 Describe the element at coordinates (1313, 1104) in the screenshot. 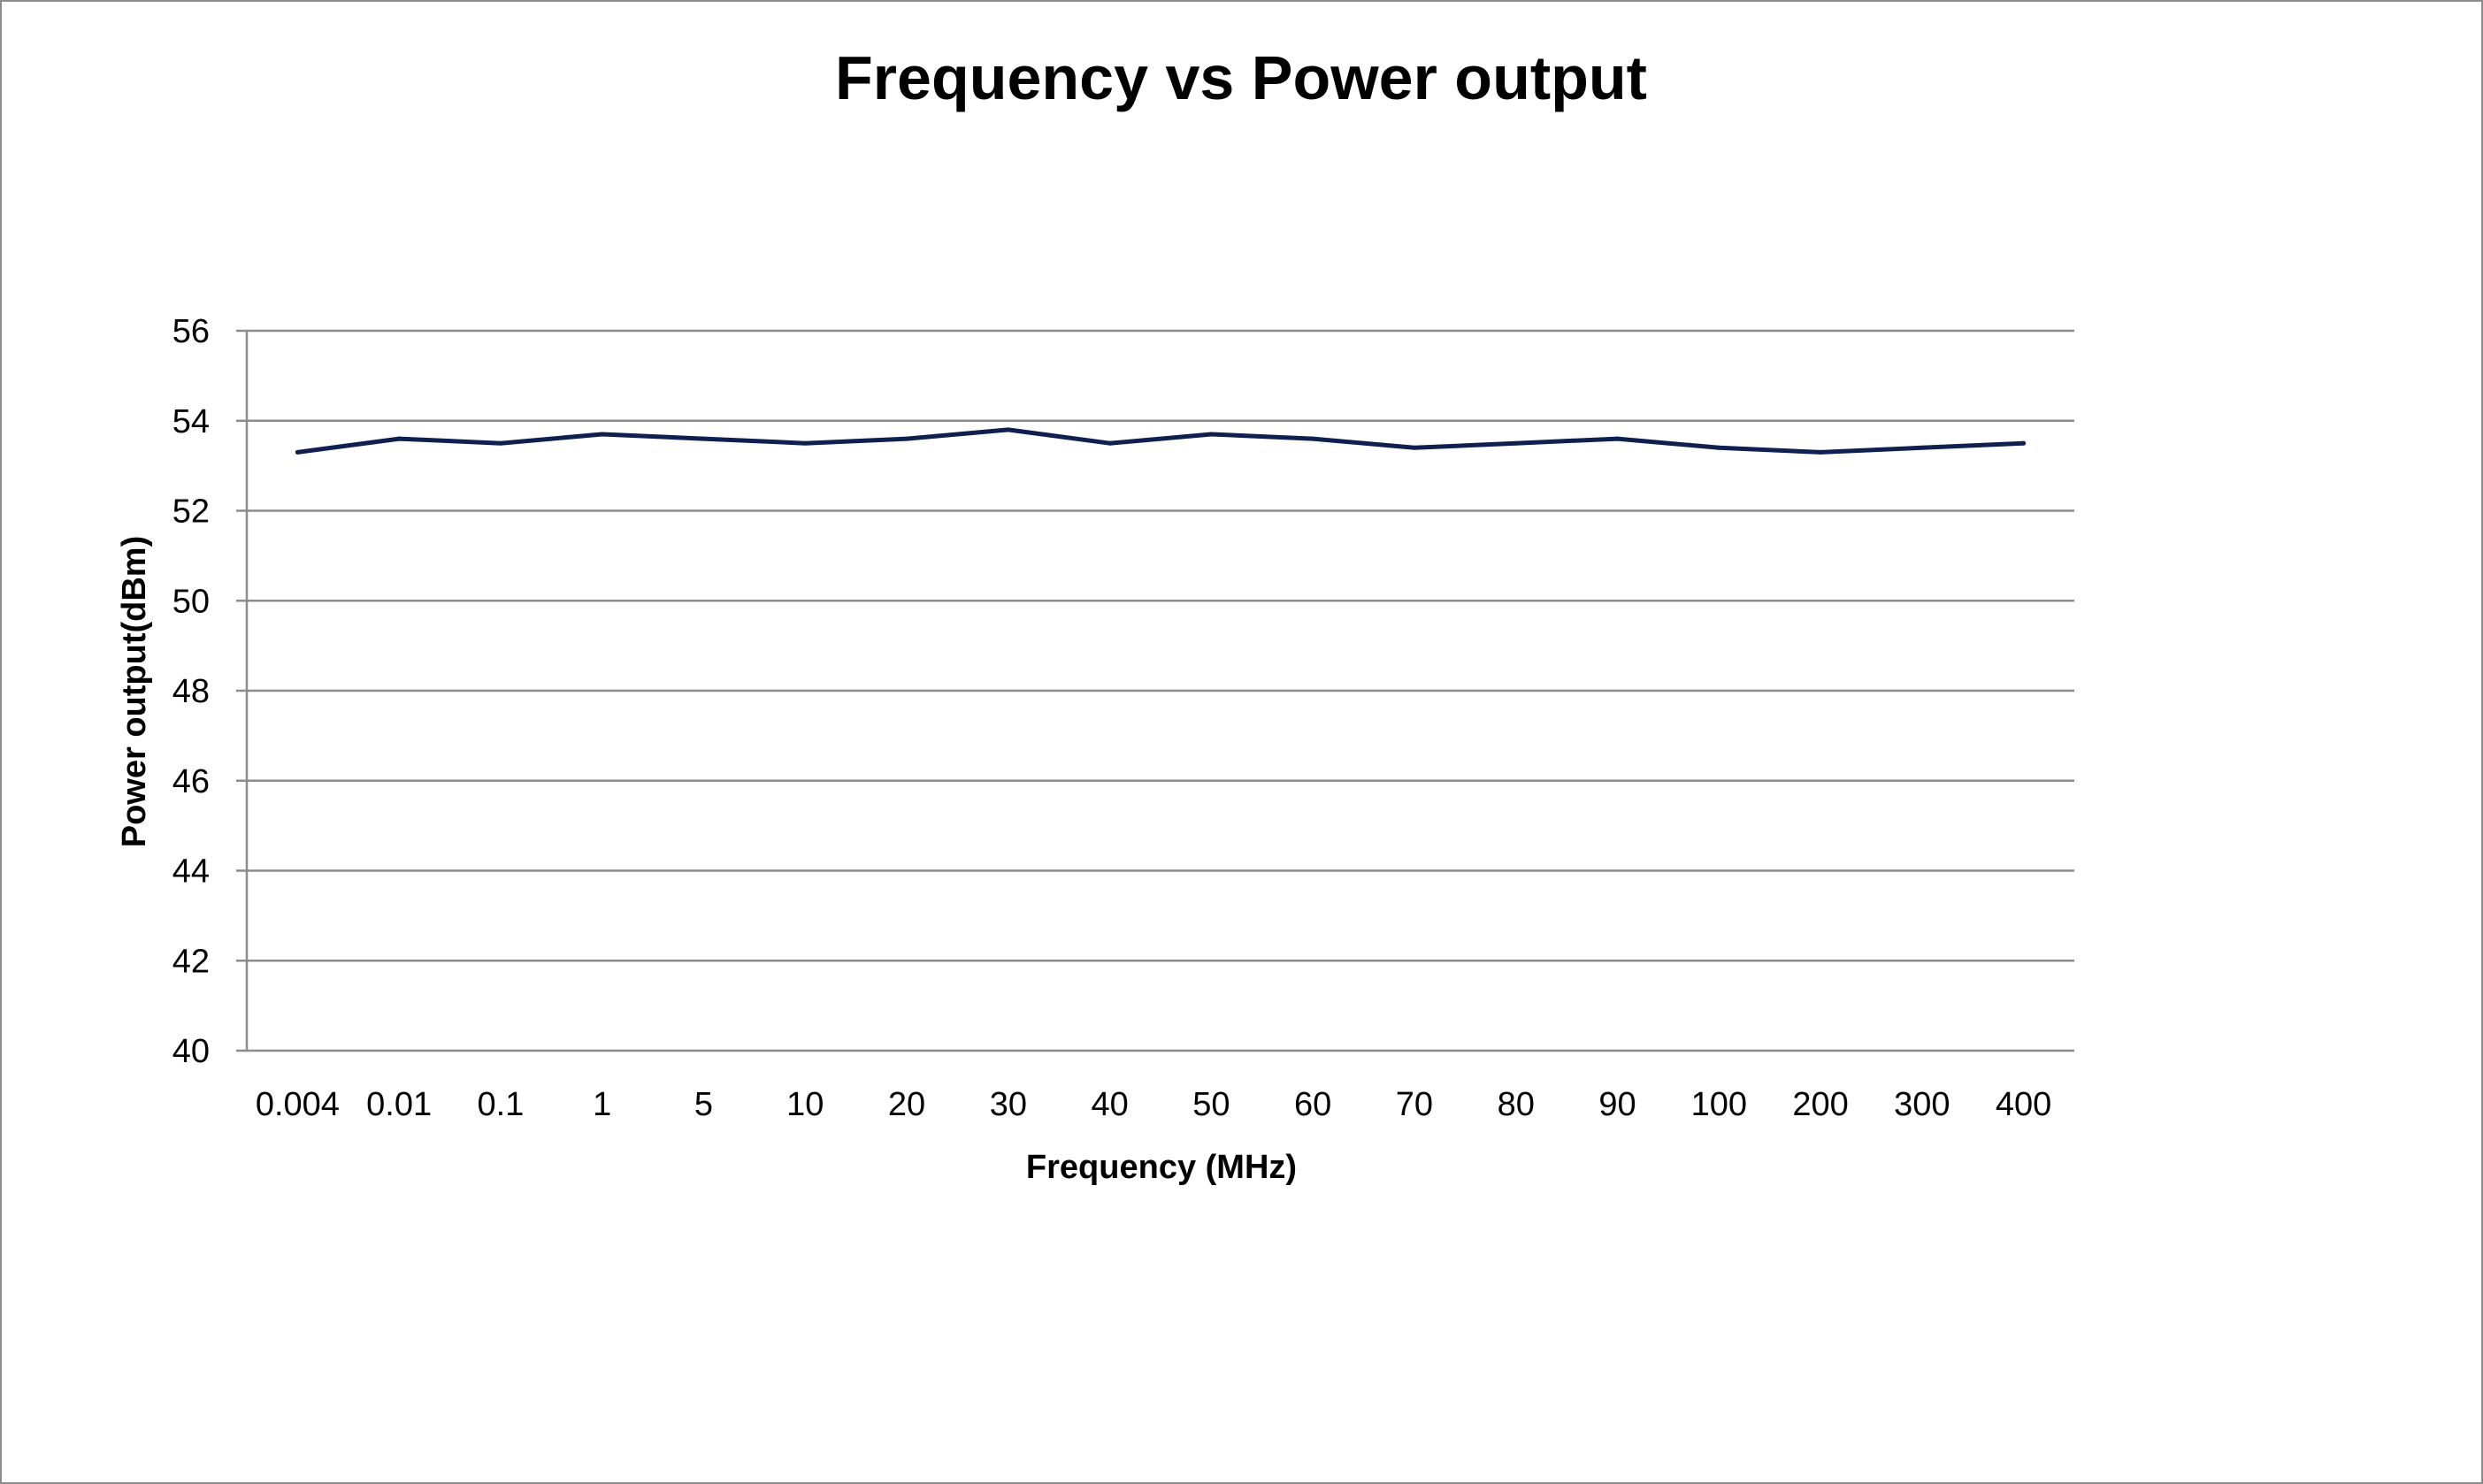

I see `x-tick-label: 60` at that location.